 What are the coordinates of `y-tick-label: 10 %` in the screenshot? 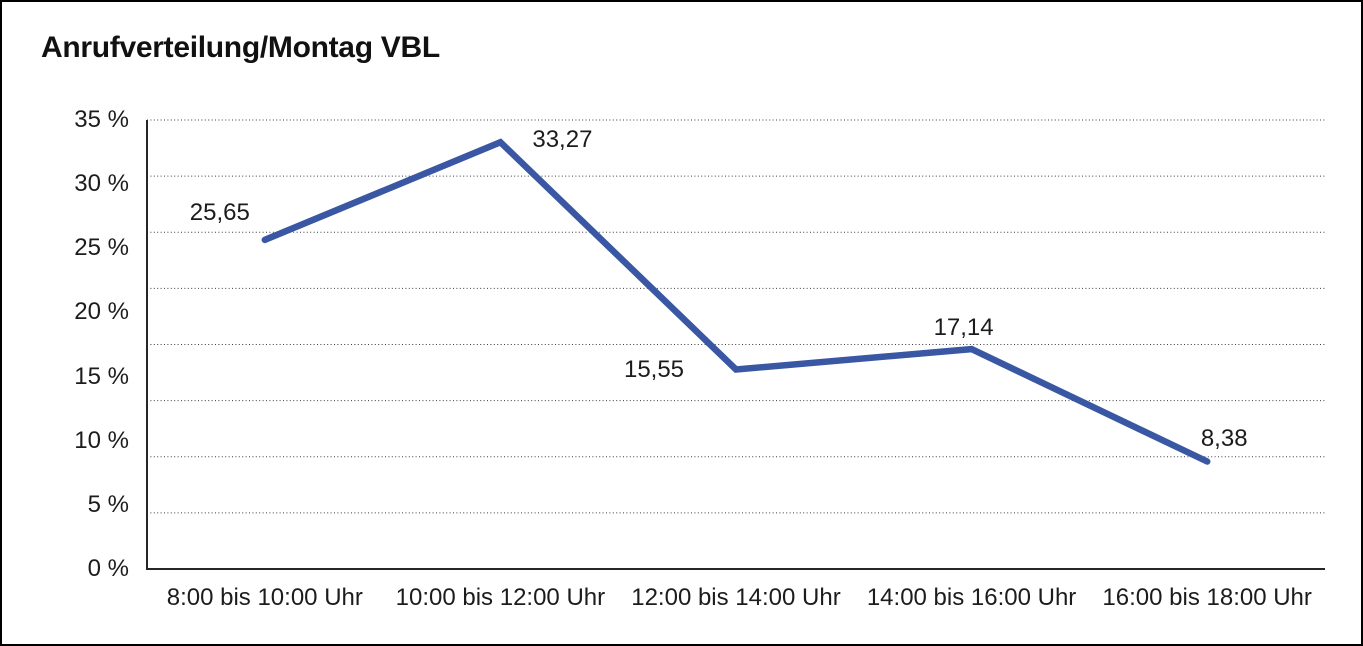 It's located at (101, 440).